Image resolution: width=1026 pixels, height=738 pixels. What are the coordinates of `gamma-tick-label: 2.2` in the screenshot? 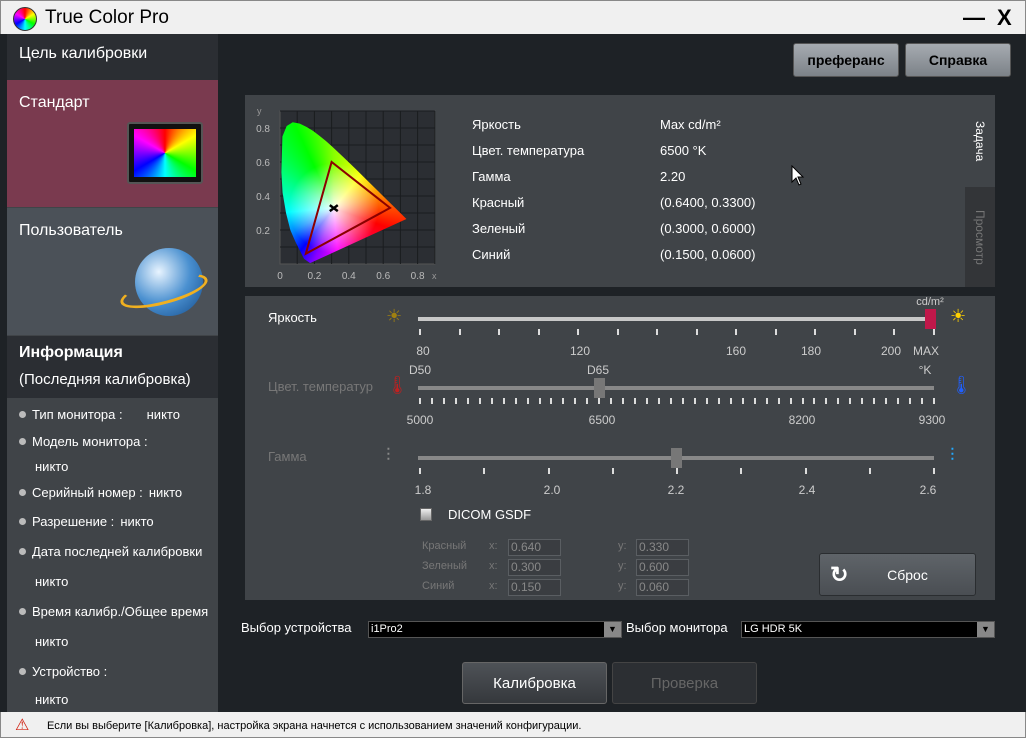 It's located at (676, 490).